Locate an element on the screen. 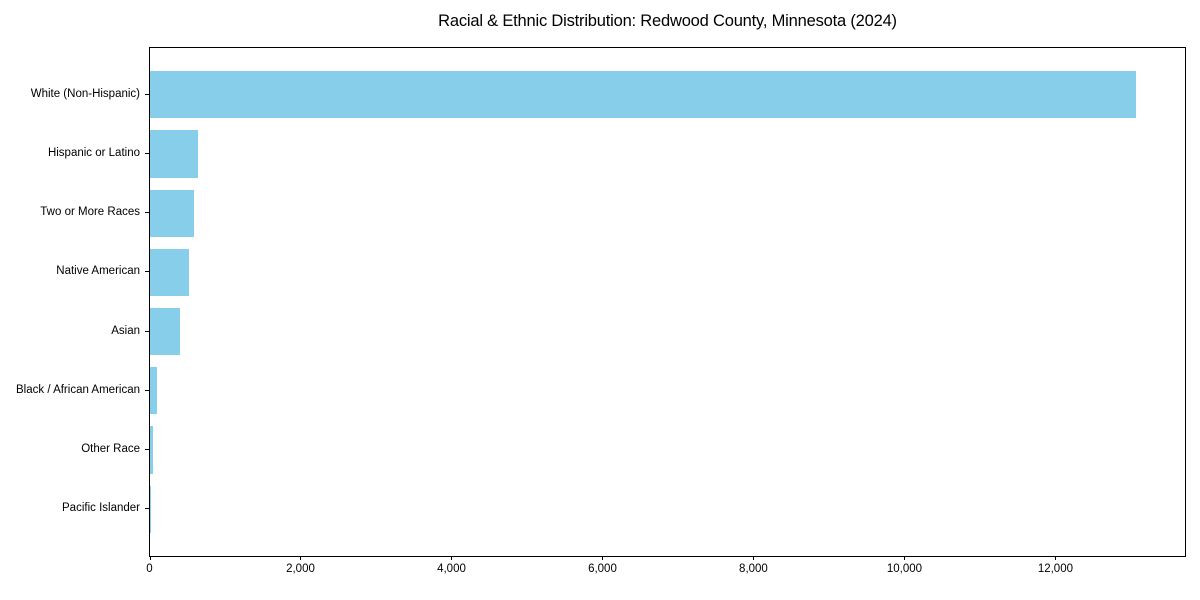 This screenshot has width=1200, height=600. x-tick-label: 10,000 is located at coordinates (904, 569).